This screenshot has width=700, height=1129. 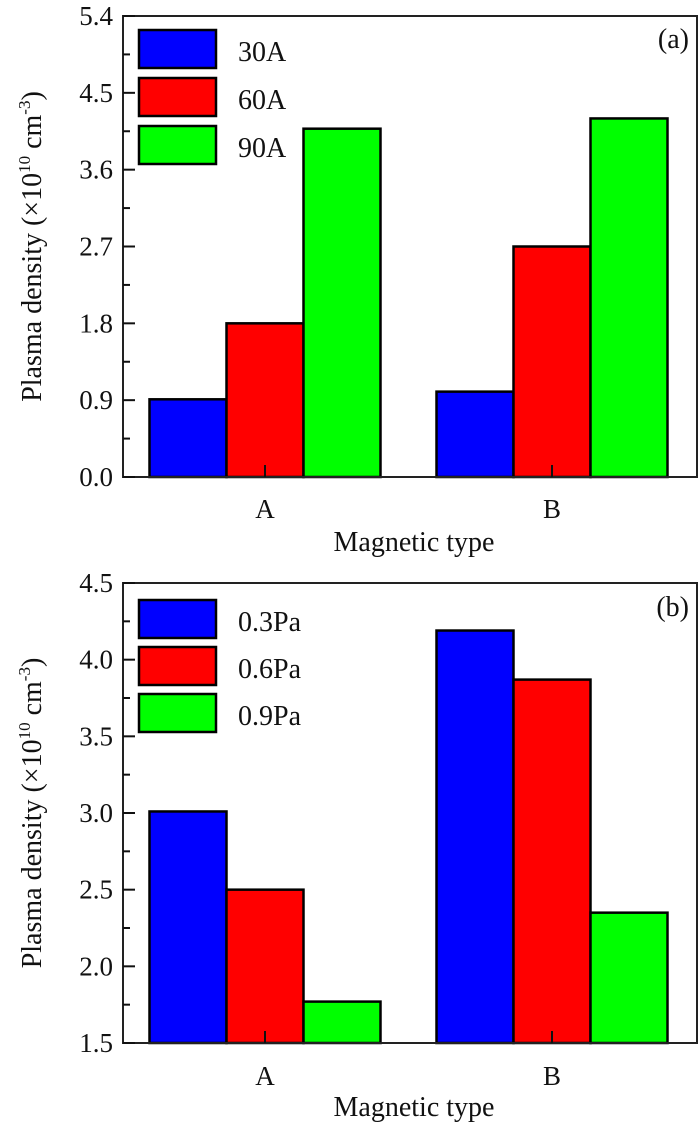 I want to click on panel-label: (a), so click(x=673, y=39).